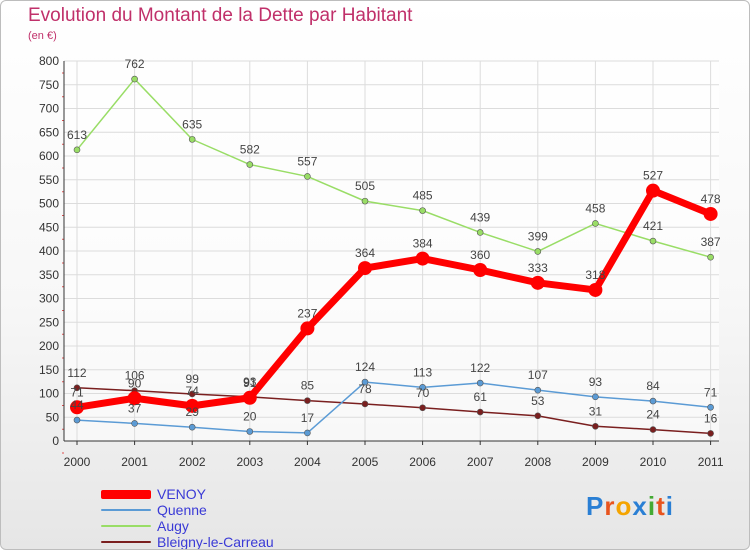  I want to click on data-label-bleigny: 112, so click(76, 373).